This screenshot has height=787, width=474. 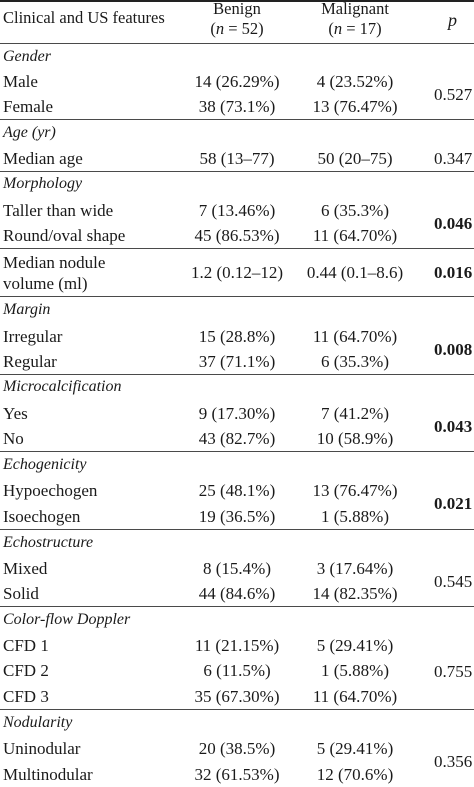 I want to click on p-value: 0.755, so click(x=453, y=671).